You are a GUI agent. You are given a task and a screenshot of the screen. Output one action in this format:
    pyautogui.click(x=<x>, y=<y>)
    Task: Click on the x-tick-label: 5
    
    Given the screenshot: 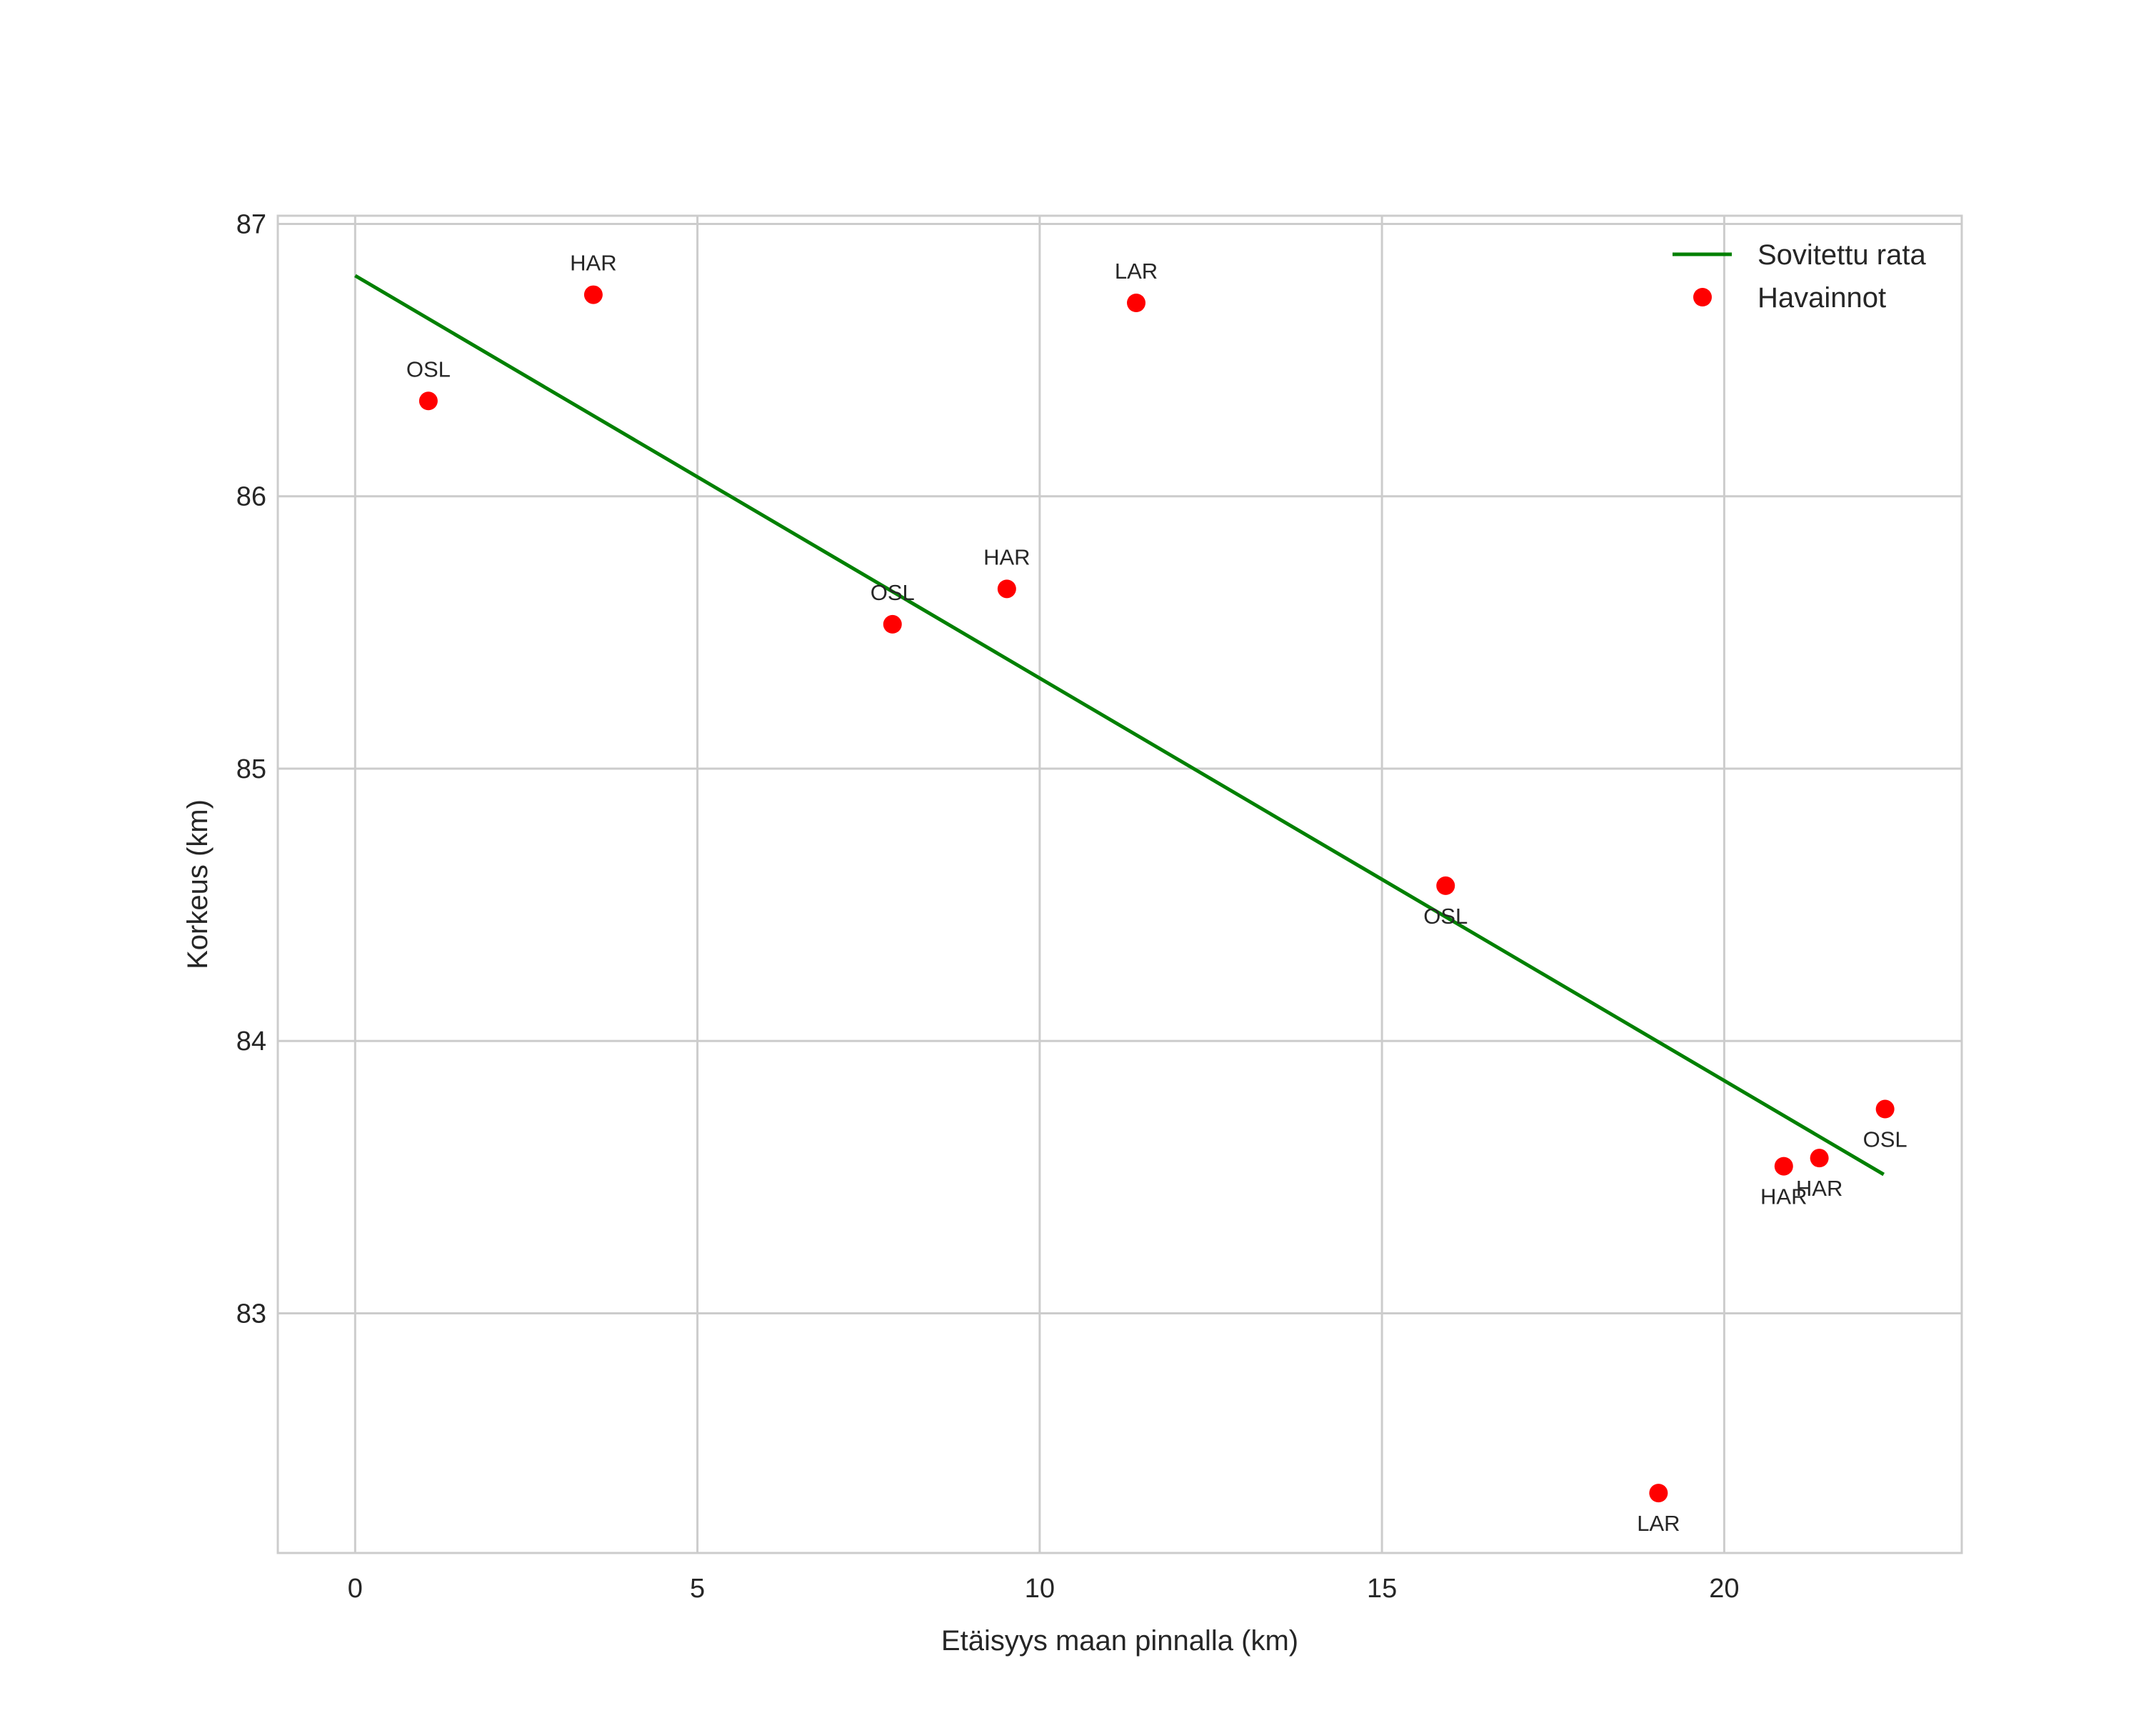 What is the action you would take?
    pyautogui.click(x=697, y=1589)
    